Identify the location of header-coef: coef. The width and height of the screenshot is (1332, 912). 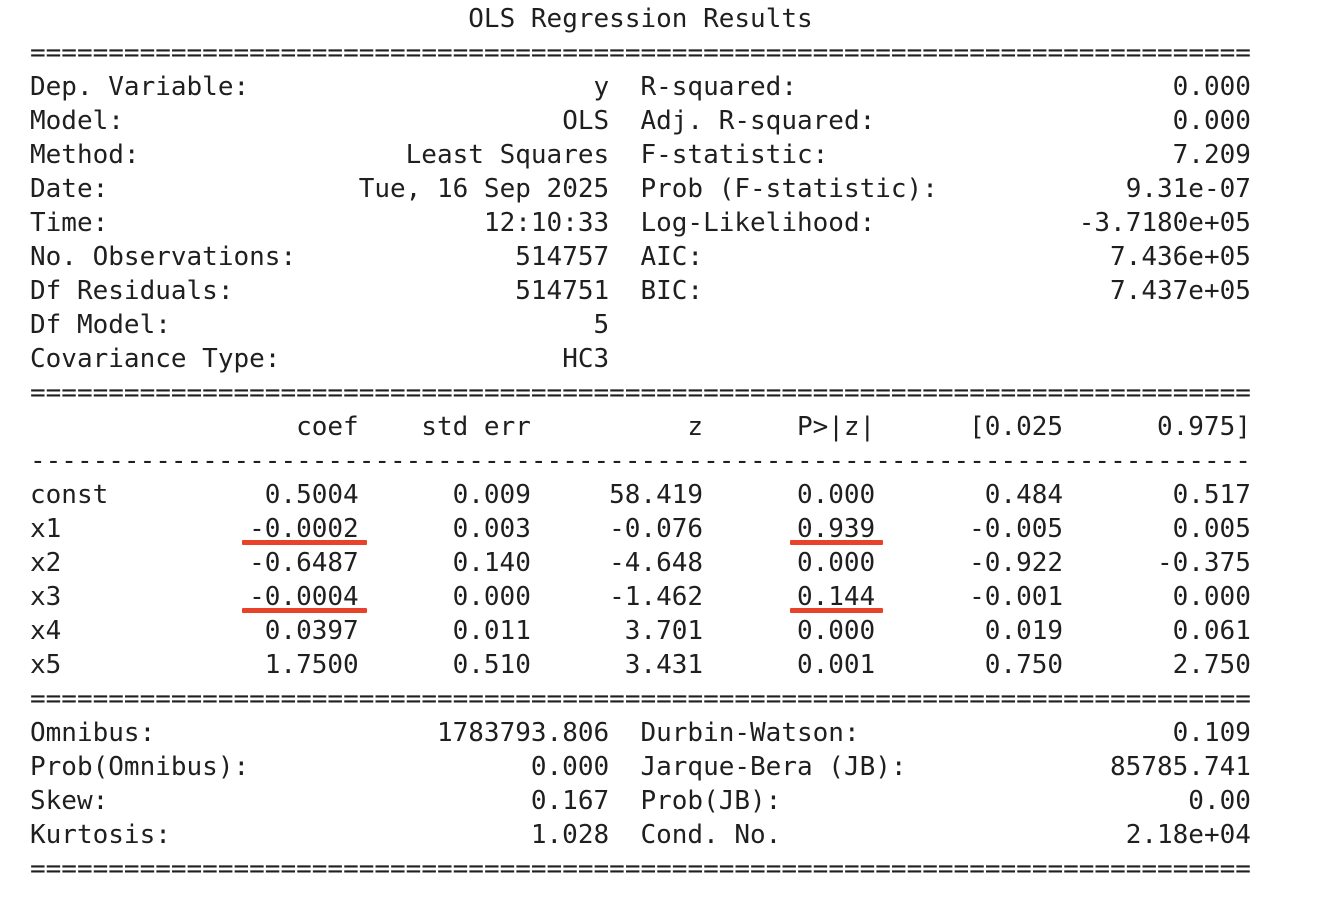
(327, 427).